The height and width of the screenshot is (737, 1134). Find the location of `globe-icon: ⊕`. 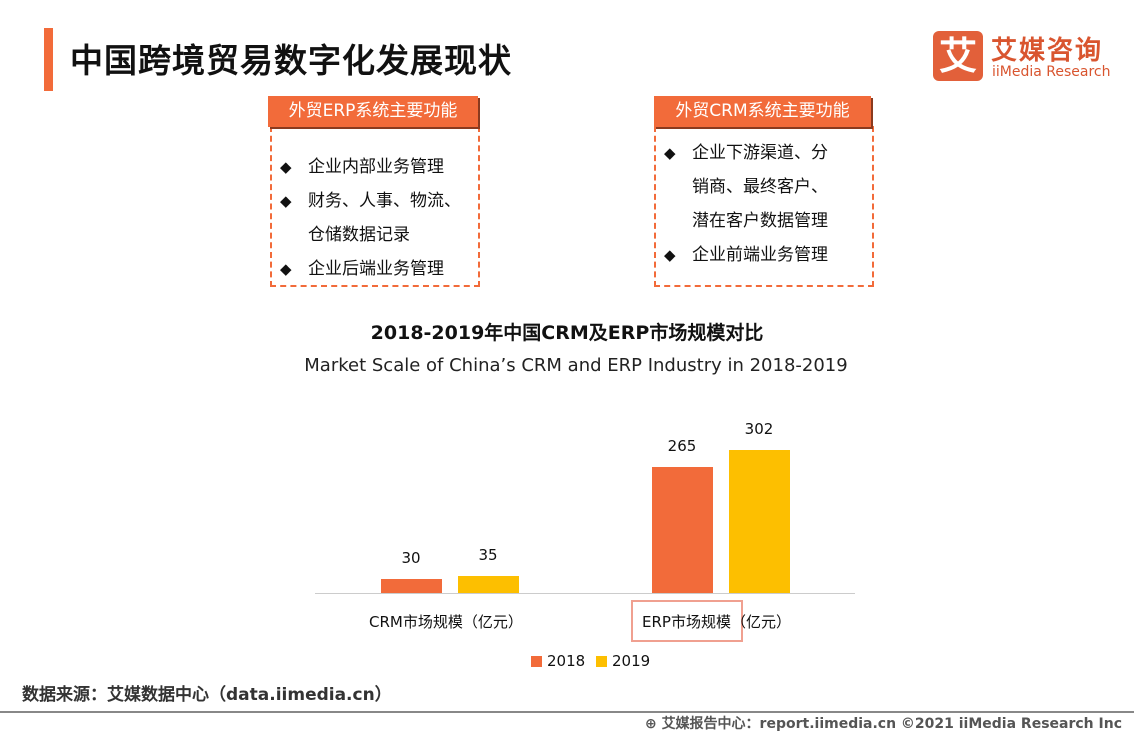

globe-icon: ⊕ is located at coordinates (653, 724).